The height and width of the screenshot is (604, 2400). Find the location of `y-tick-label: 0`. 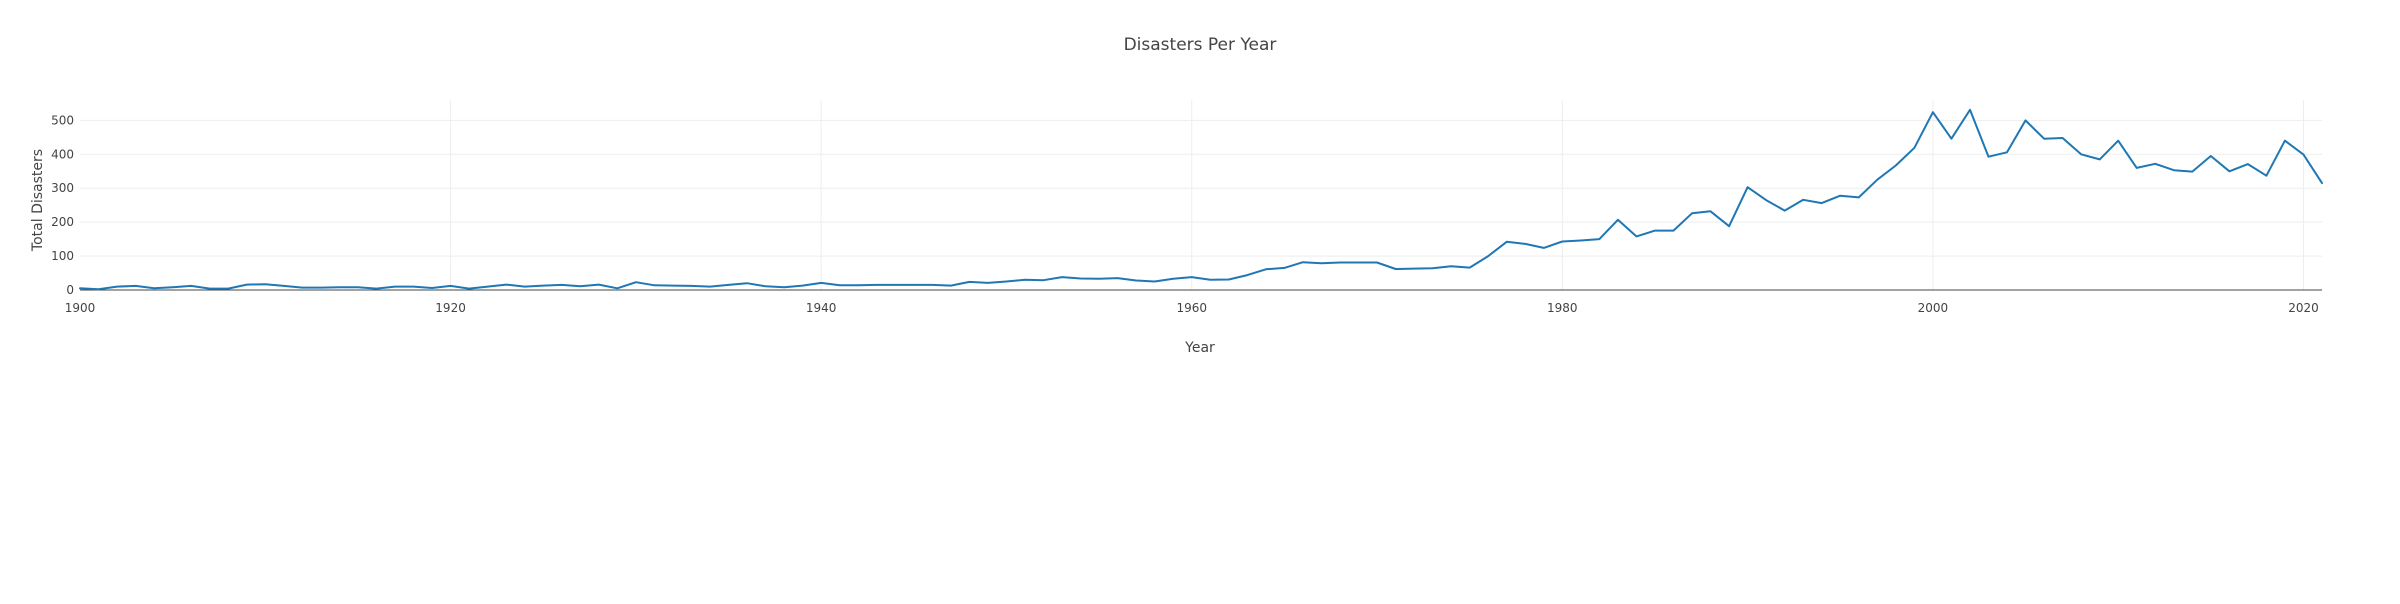

y-tick-label: 0 is located at coordinates (70, 290).